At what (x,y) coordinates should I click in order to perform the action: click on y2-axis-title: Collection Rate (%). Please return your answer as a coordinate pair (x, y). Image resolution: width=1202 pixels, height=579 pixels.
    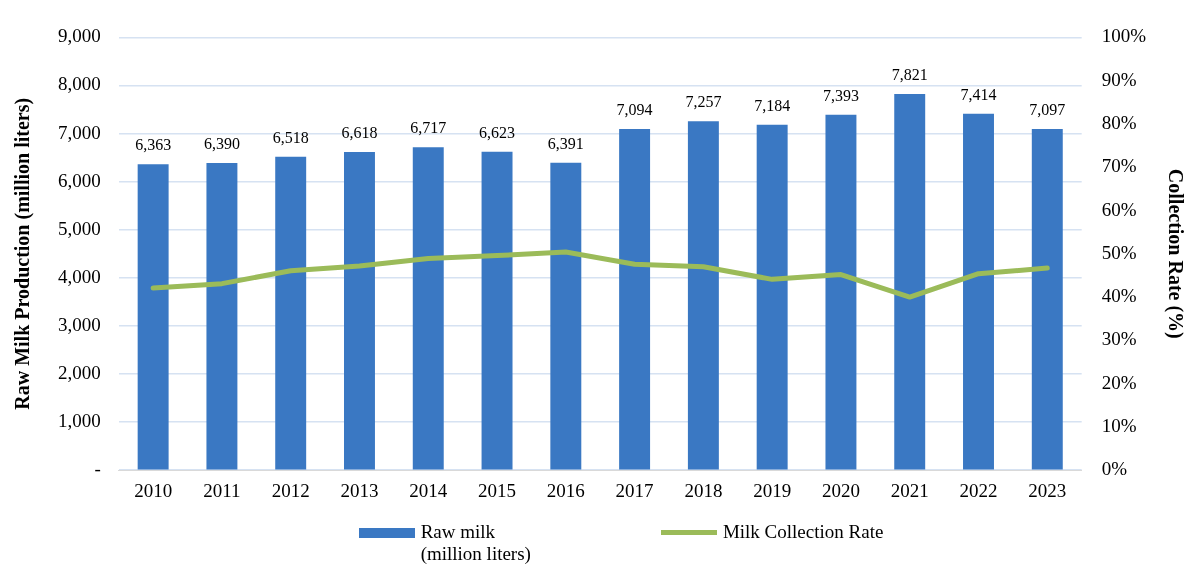
    Looking at the image, I should click on (1175, 253).